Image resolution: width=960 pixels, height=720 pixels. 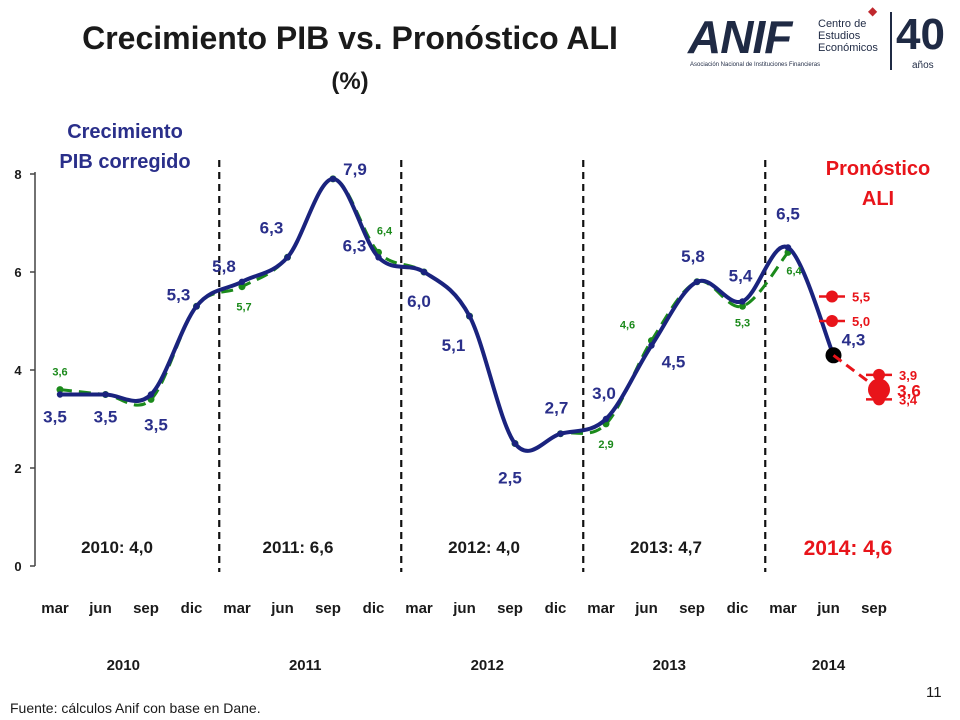 What do you see at coordinates (839, 36) in the screenshot?
I see `logo-center-line: Estudios` at bounding box center [839, 36].